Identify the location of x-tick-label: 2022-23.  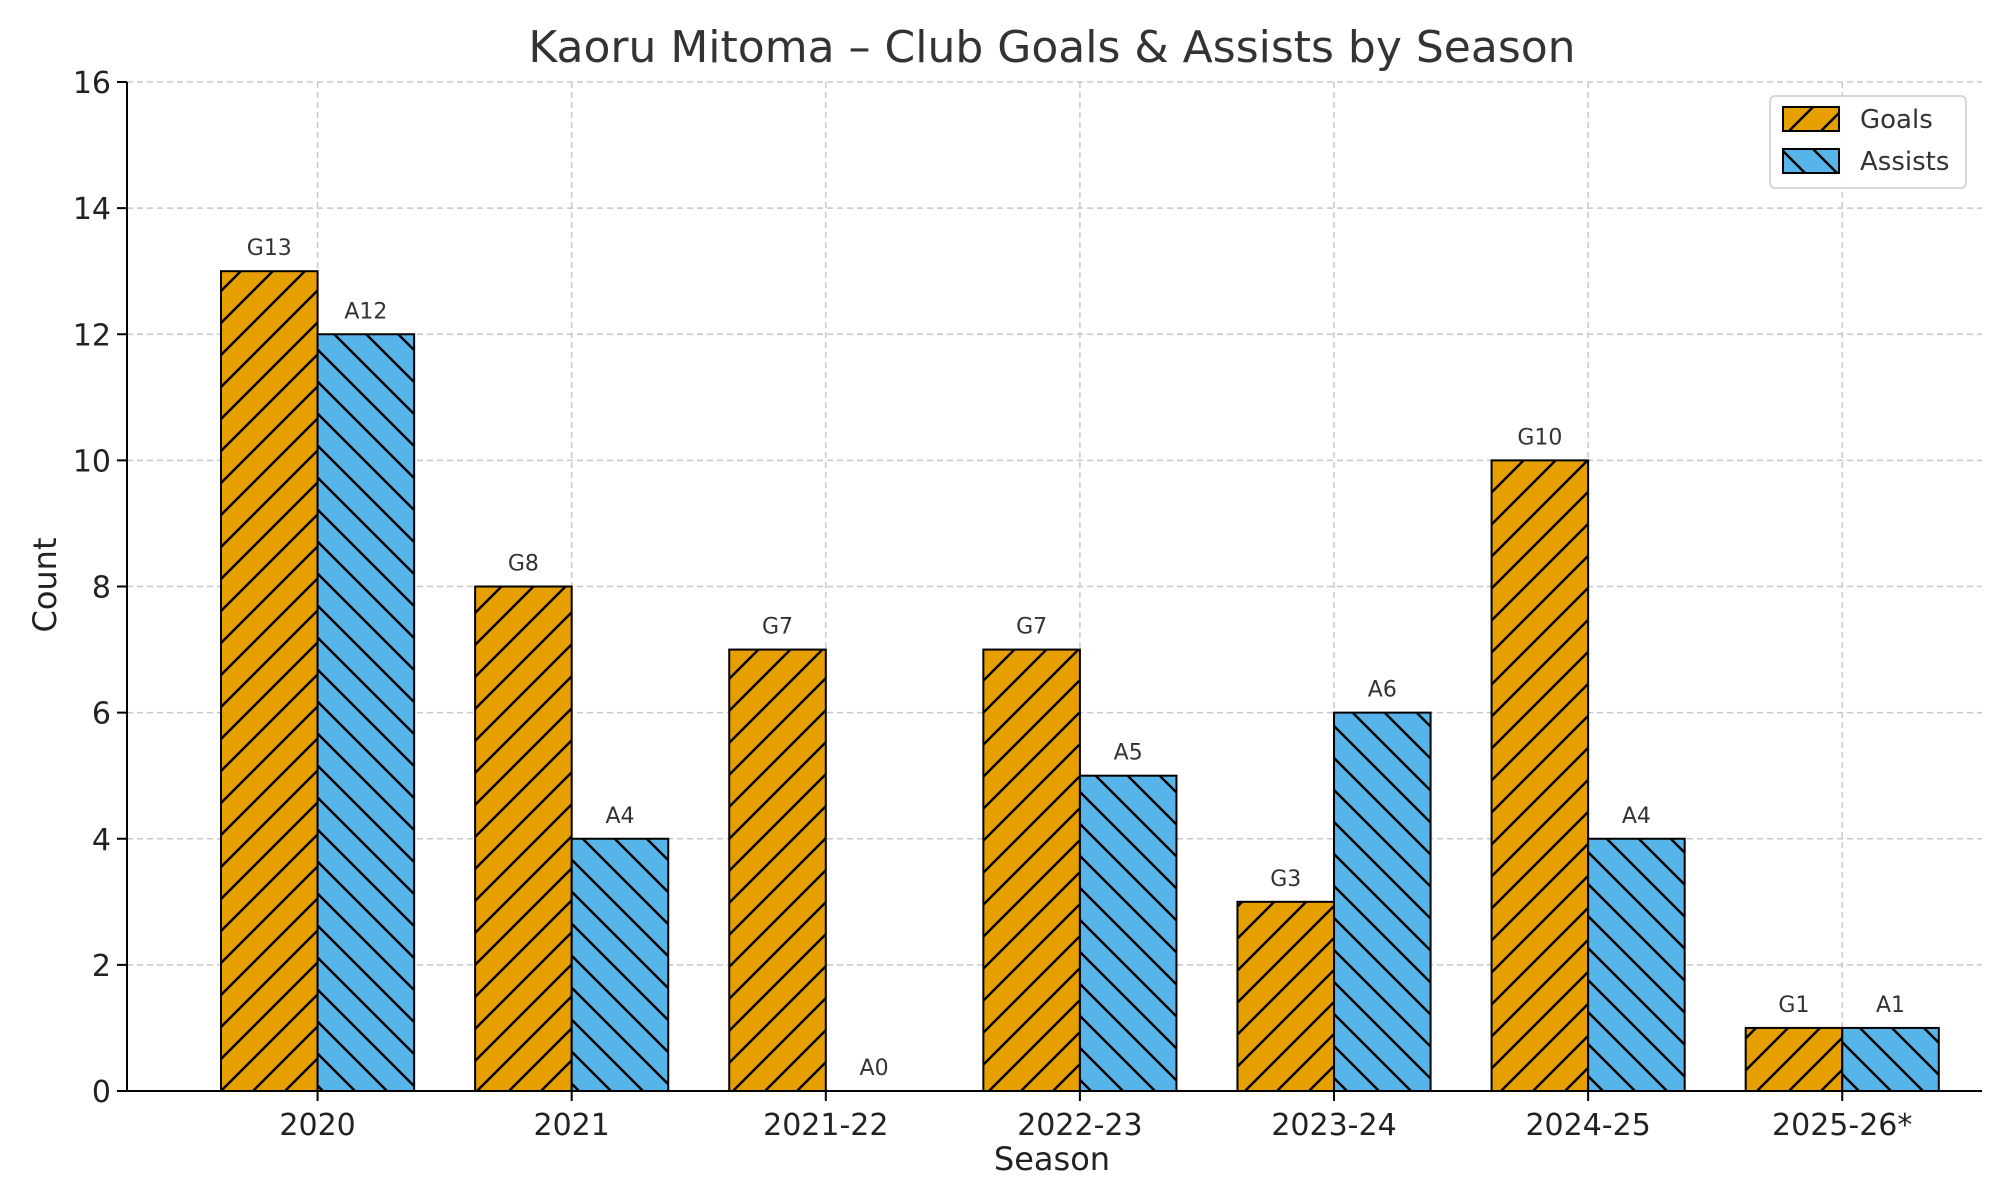
(1079, 1125).